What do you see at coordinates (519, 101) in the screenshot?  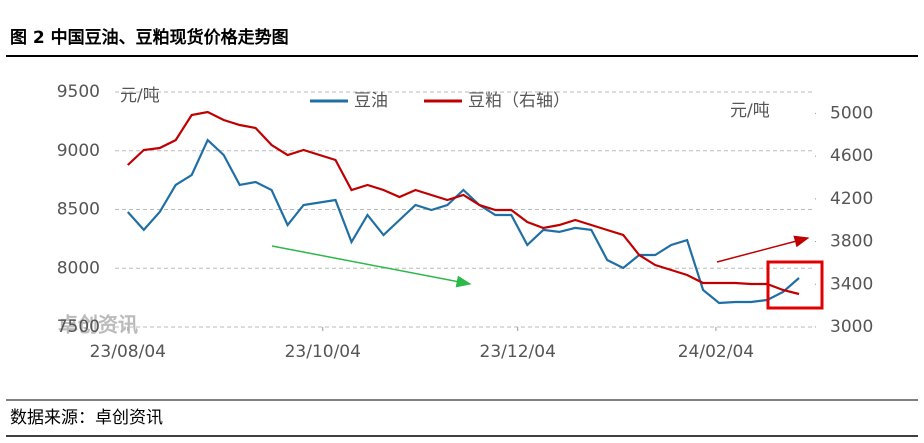 I see `legend-label: 豆粕（右轴）` at bounding box center [519, 101].